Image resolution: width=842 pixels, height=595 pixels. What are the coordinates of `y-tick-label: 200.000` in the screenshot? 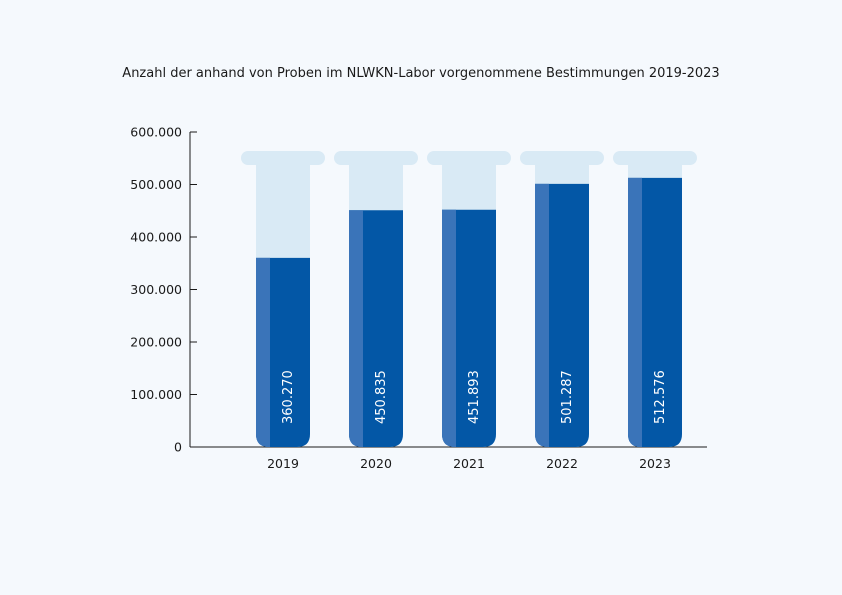 It's located at (156, 342).